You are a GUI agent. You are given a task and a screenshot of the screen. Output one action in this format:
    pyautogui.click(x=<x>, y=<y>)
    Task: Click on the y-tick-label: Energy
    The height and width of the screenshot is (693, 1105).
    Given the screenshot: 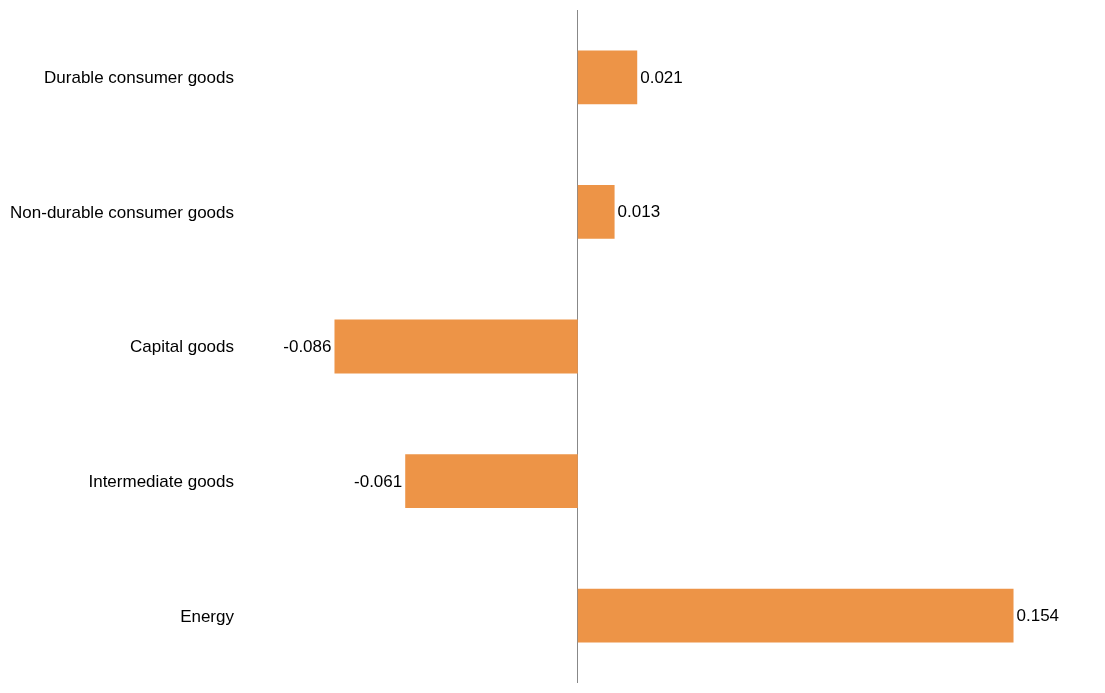 What is the action you would take?
    pyautogui.click(x=207, y=616)
    